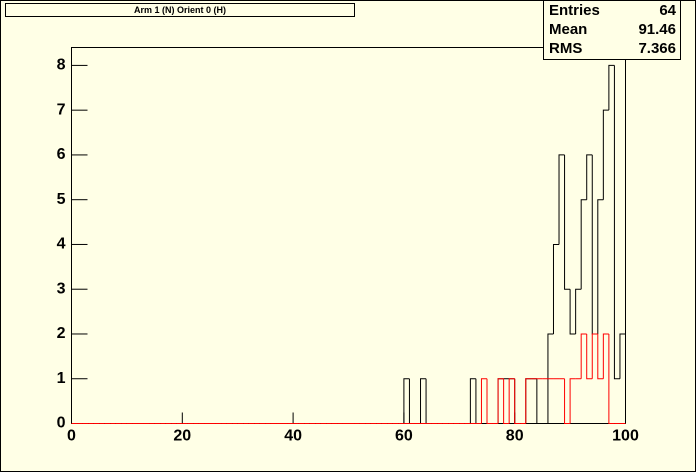  I want to click on y-tick-label: 4, so click(61, 244).